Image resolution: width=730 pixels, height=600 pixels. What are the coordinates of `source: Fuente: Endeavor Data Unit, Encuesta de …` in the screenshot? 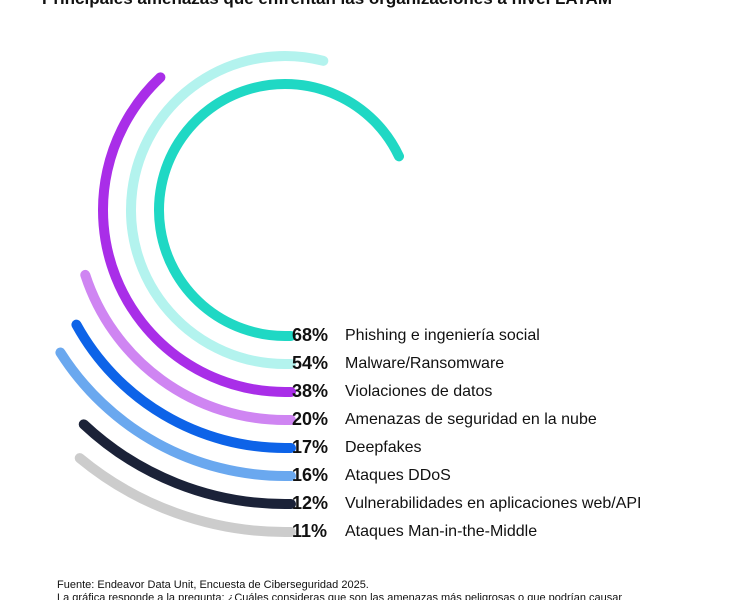 It's located at (213, 585).